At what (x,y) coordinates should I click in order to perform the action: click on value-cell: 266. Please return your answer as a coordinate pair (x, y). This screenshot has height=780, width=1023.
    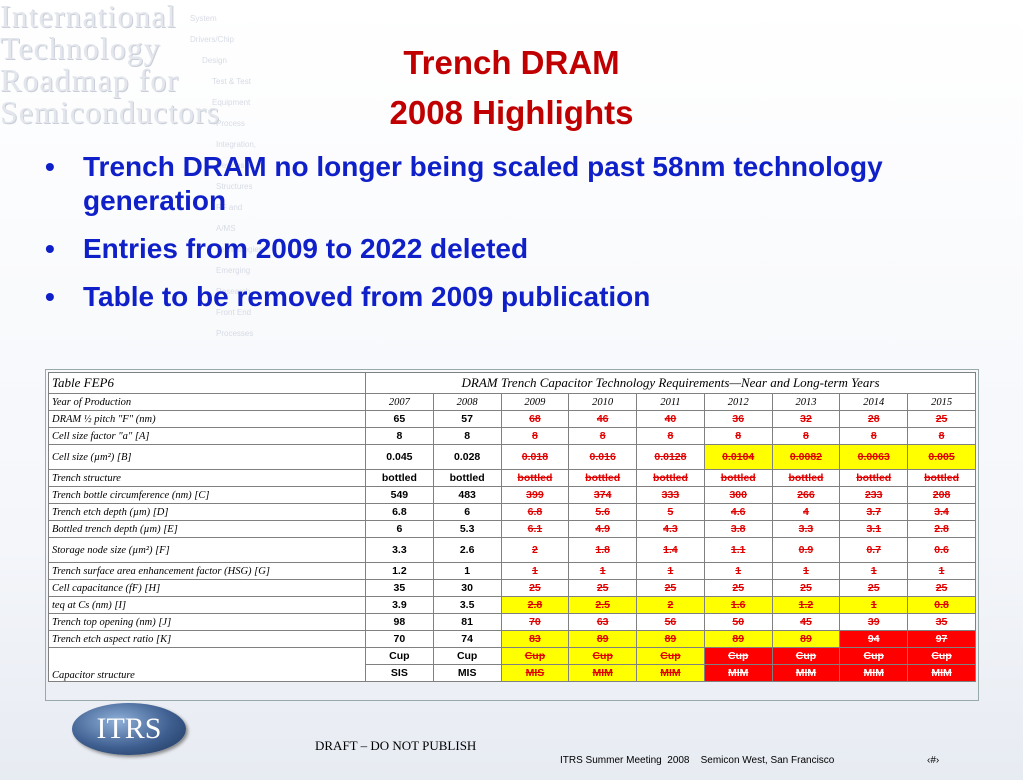
    Looking at the image, I should click on (806, 495).